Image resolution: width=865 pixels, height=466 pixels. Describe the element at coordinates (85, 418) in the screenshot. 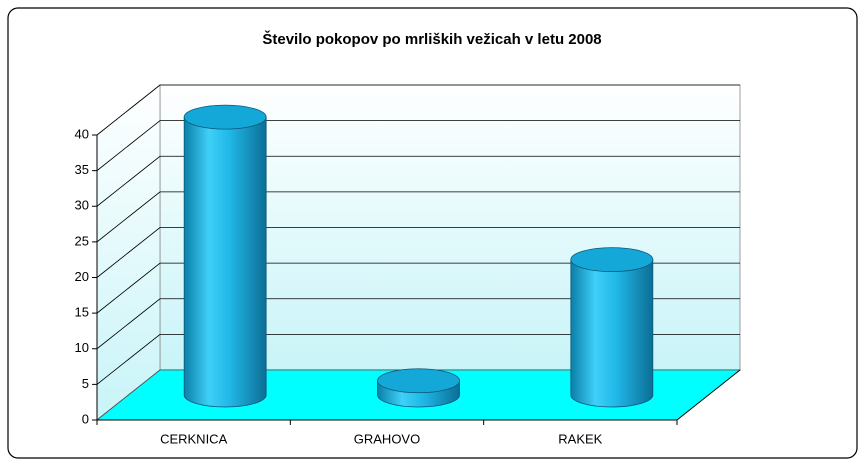

I see `y-tick-label: 0` at that location.